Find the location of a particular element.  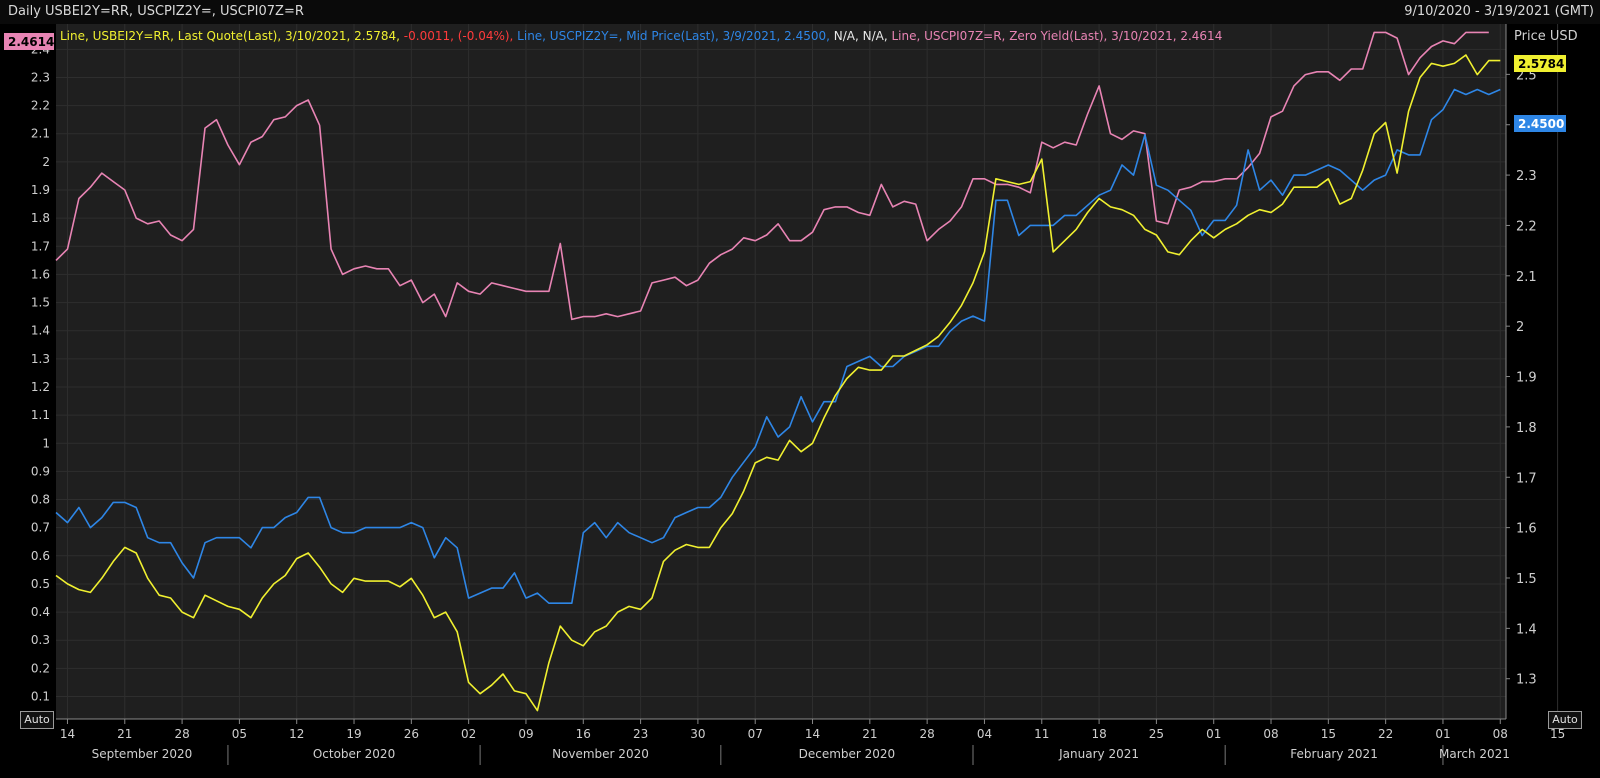

blue-tag-value: 2.4500 is located at coordinates (1541, 124).